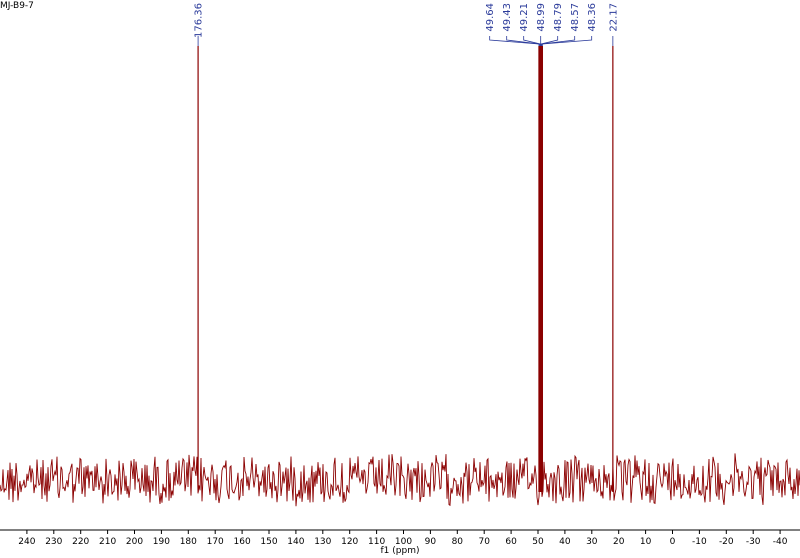 Image resolution: width=800 pixels, height=558 pixels. What do you see at coordinates (322, 542) in the screenshot?
I see `x-tick-label: 130` at bounding box center [322, 542].